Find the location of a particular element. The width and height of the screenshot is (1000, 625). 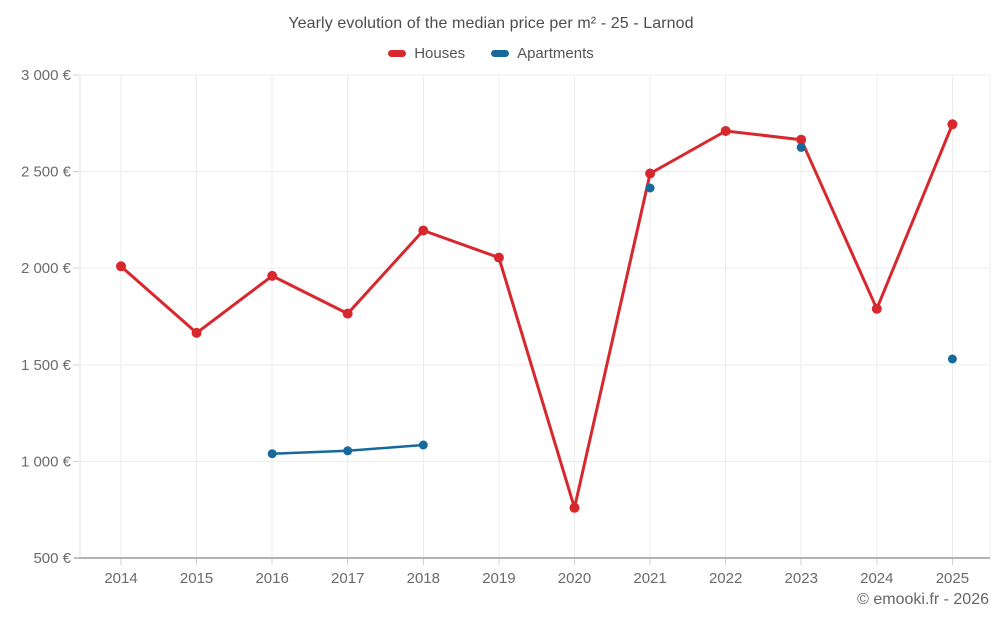

x-tick-label: 2018 is located at coordinates (423, 578).